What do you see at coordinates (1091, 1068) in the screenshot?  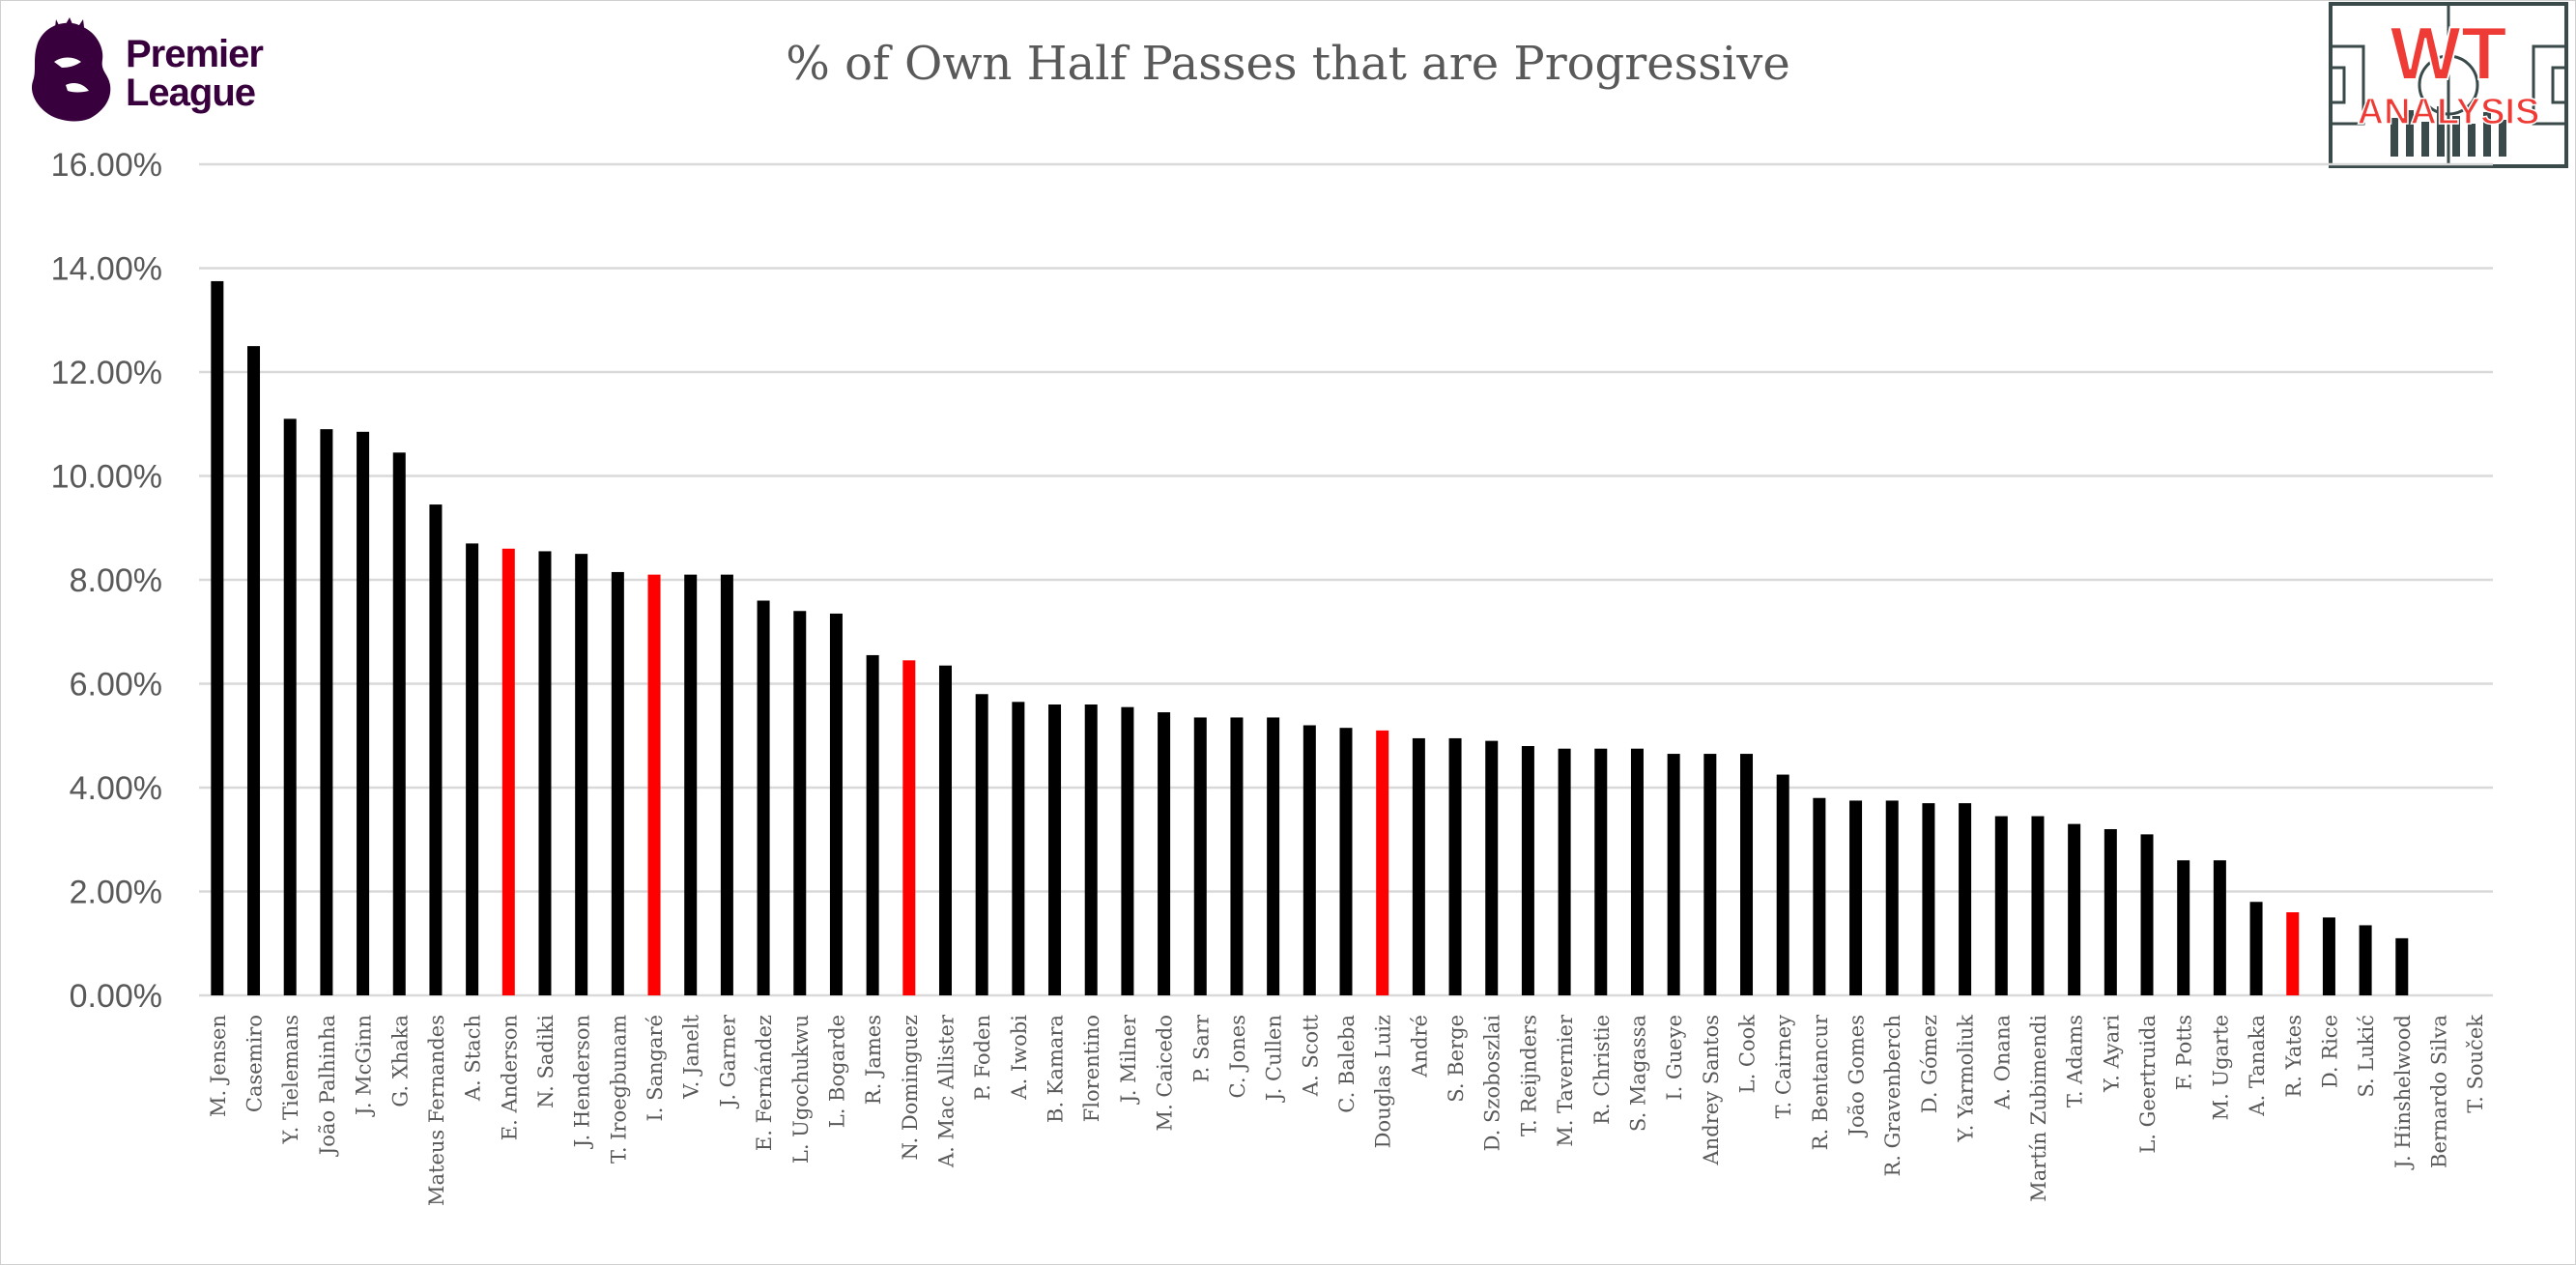 I see `x-tick-label: Florentino` at bounding box center [1091, 1068].